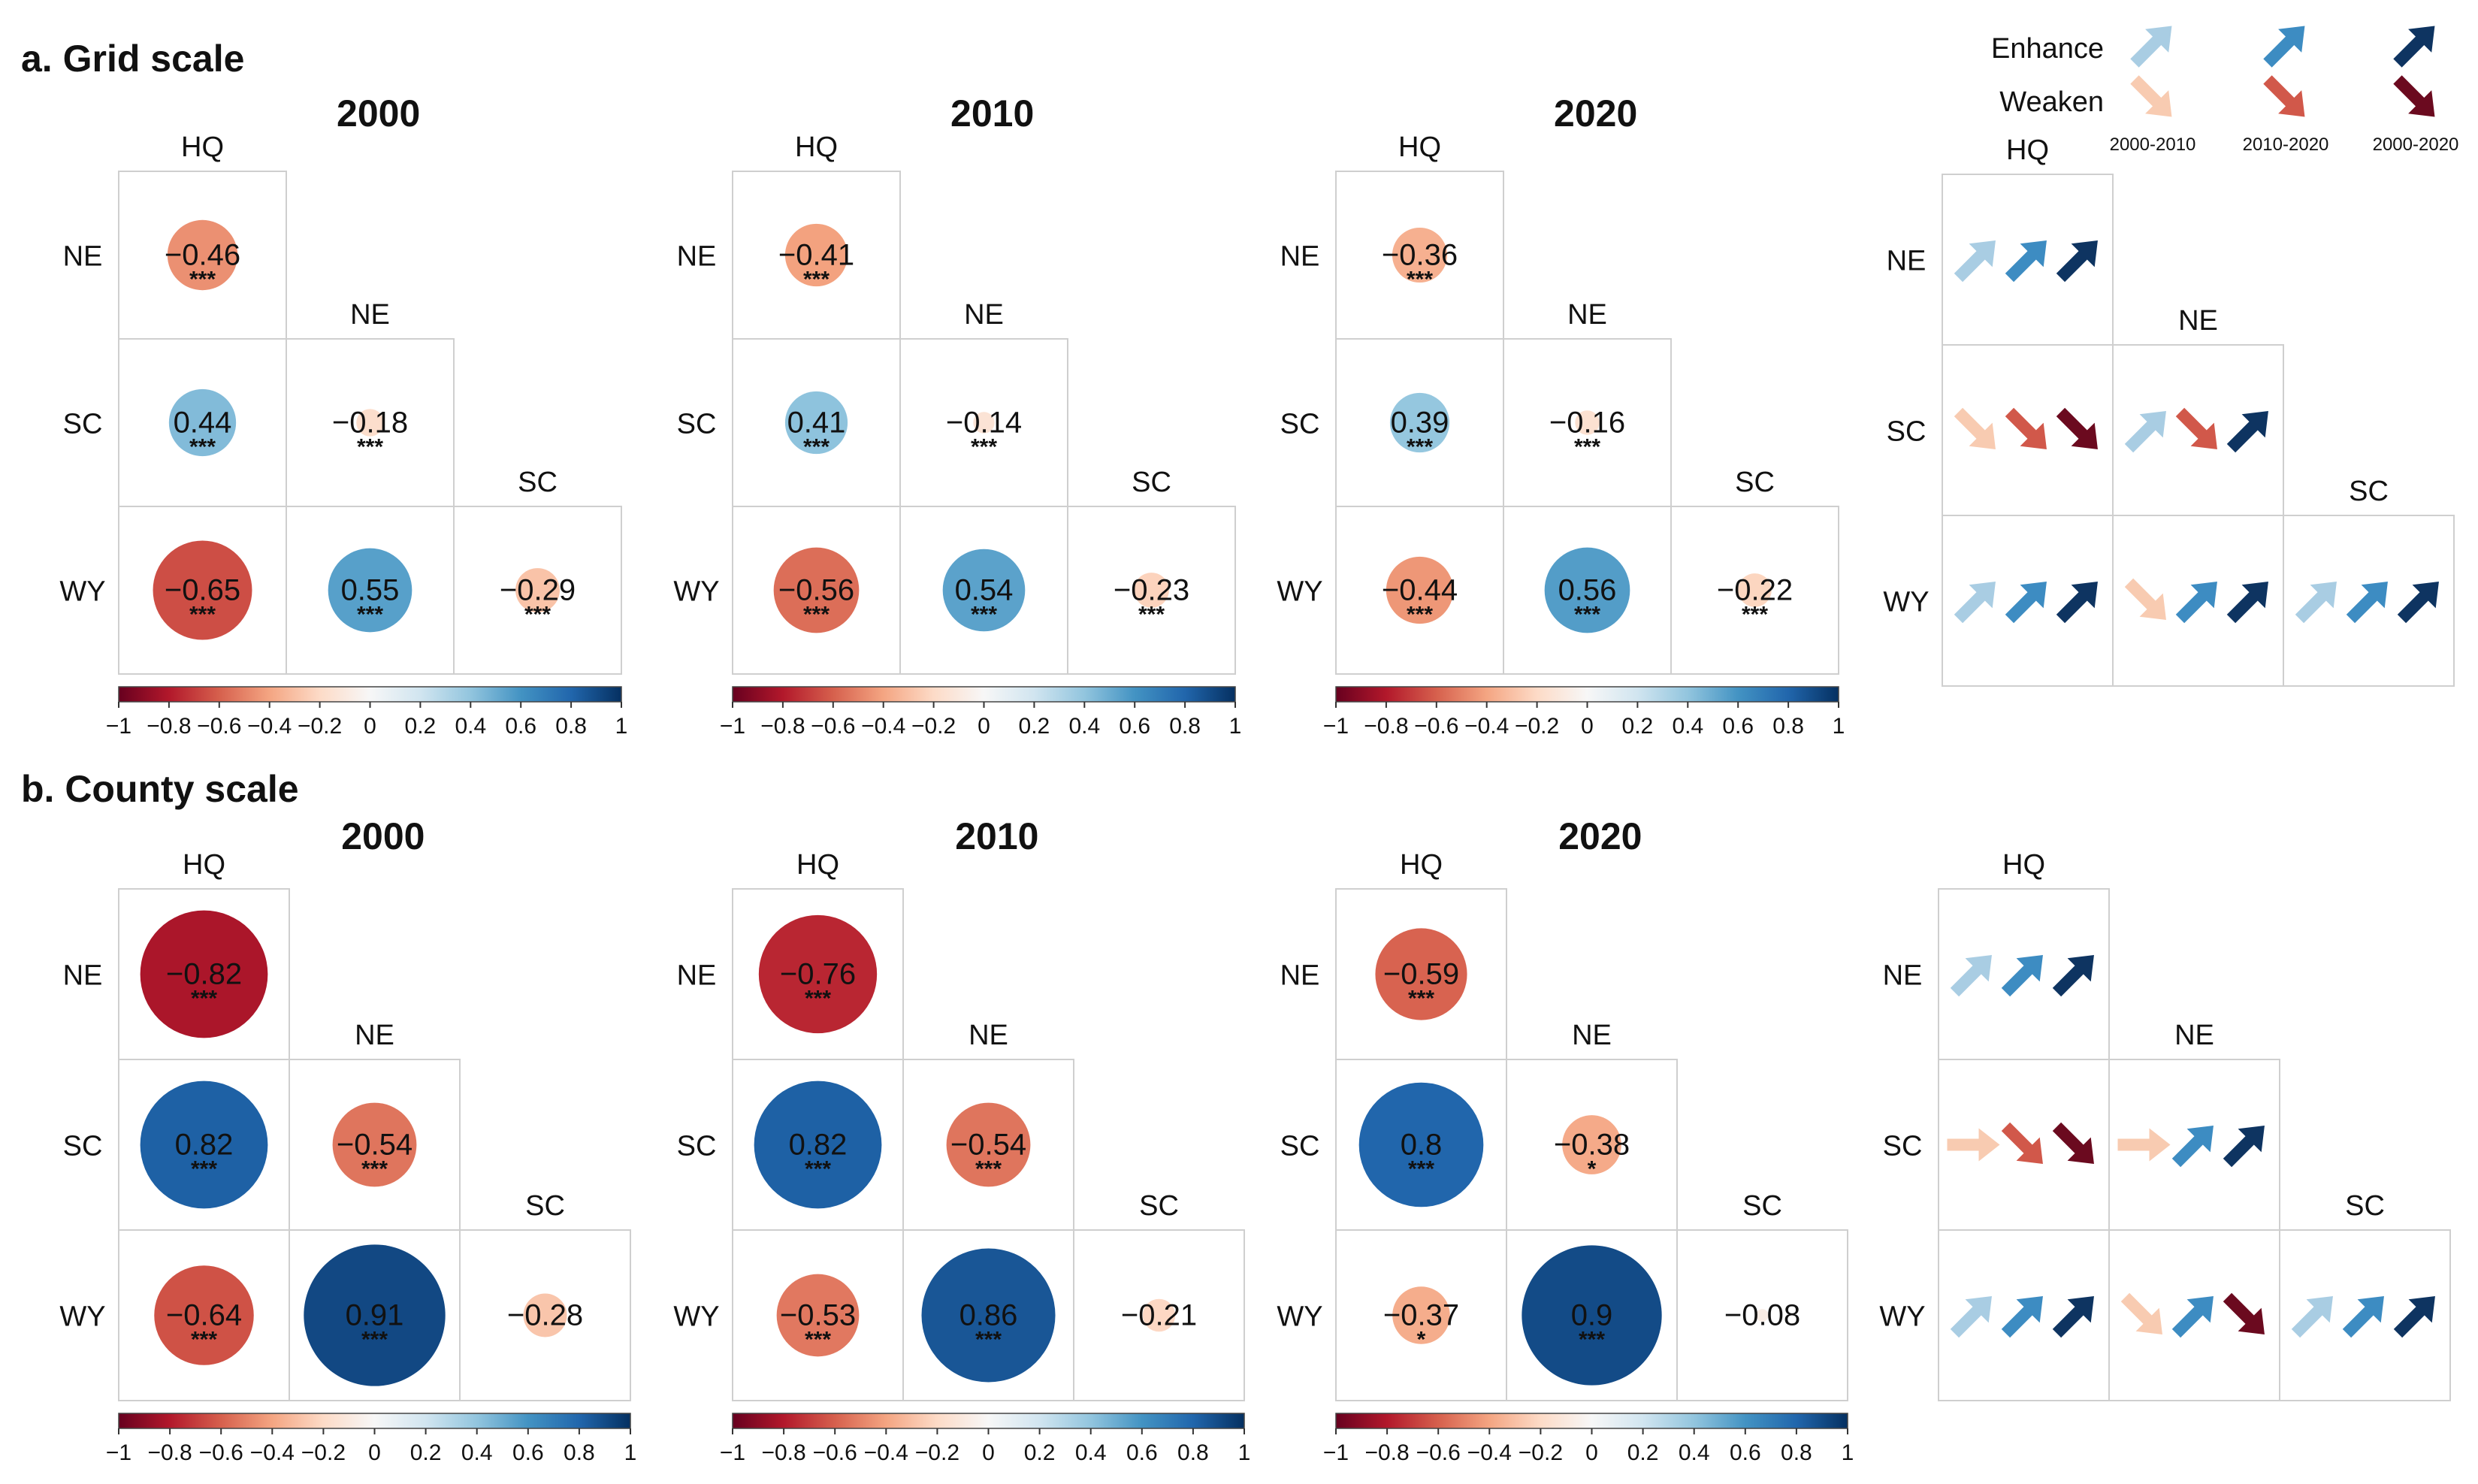 Image resolution: width=2478 pixels, height=1484 pixels. I want to click on correlation-value: −0.53, so click(818, 1316).